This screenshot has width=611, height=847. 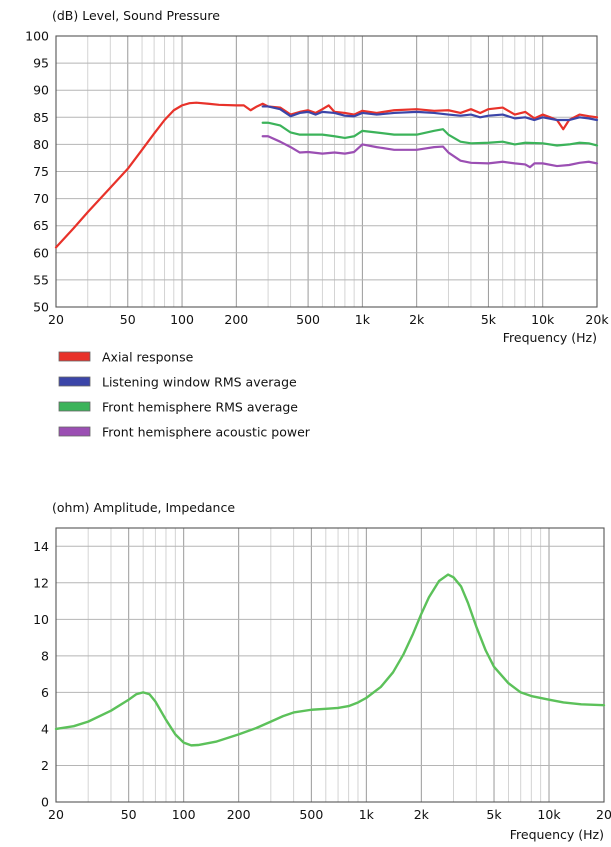 I want to click on legend-label: Front hemisphere acoustic power, so click(x=206, y=432).